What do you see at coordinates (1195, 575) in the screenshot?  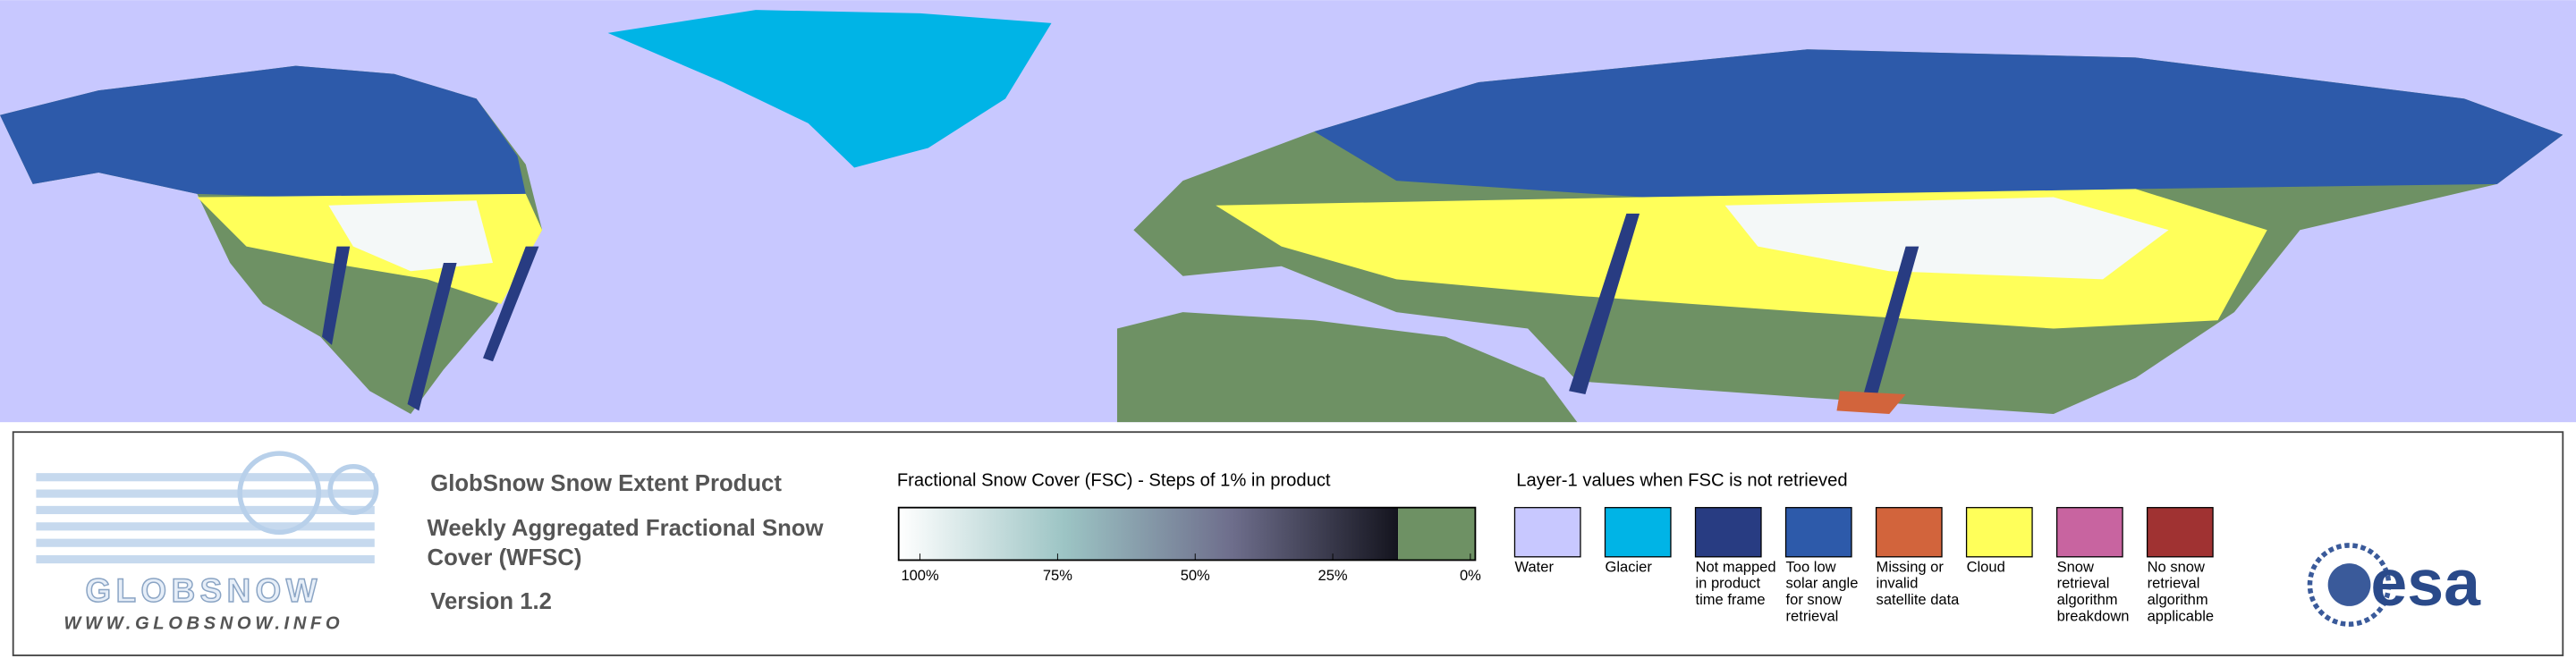 I see `colorbar-tick-label: 50%` at bounding box center [1195, 575].